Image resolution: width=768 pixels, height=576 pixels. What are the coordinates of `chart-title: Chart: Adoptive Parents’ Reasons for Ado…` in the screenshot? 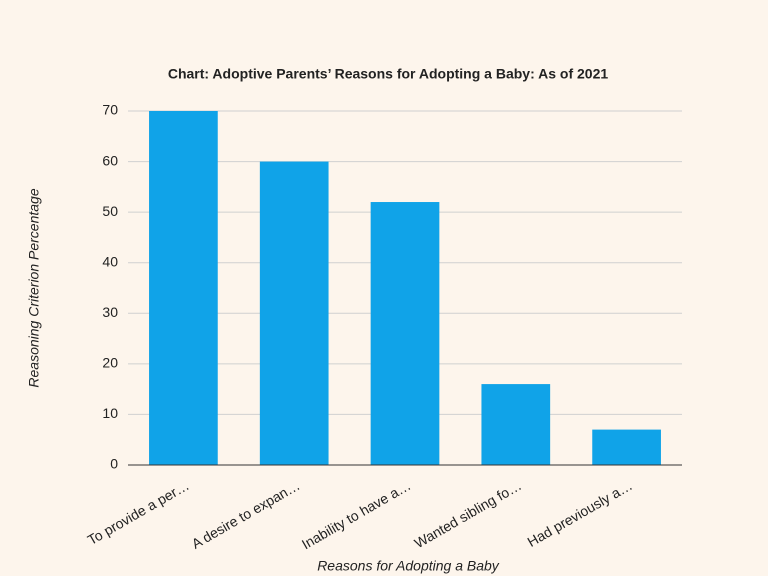 It's located at (388, 74).